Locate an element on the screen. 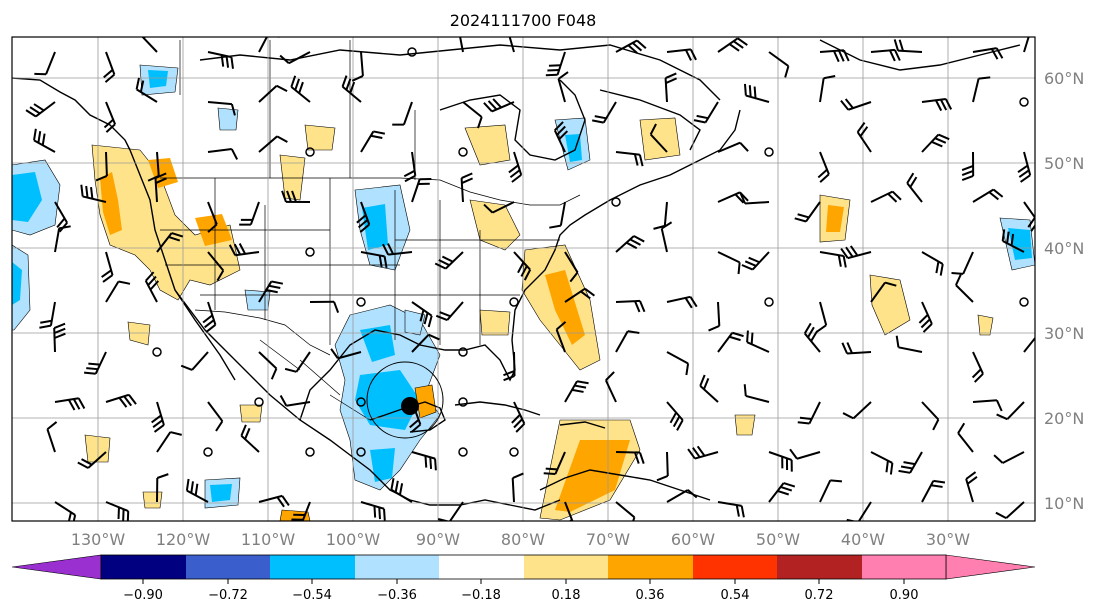 The image size is (1105, 615). colorbar-tick-label: 0.18 is located at coordinates (566, 595).